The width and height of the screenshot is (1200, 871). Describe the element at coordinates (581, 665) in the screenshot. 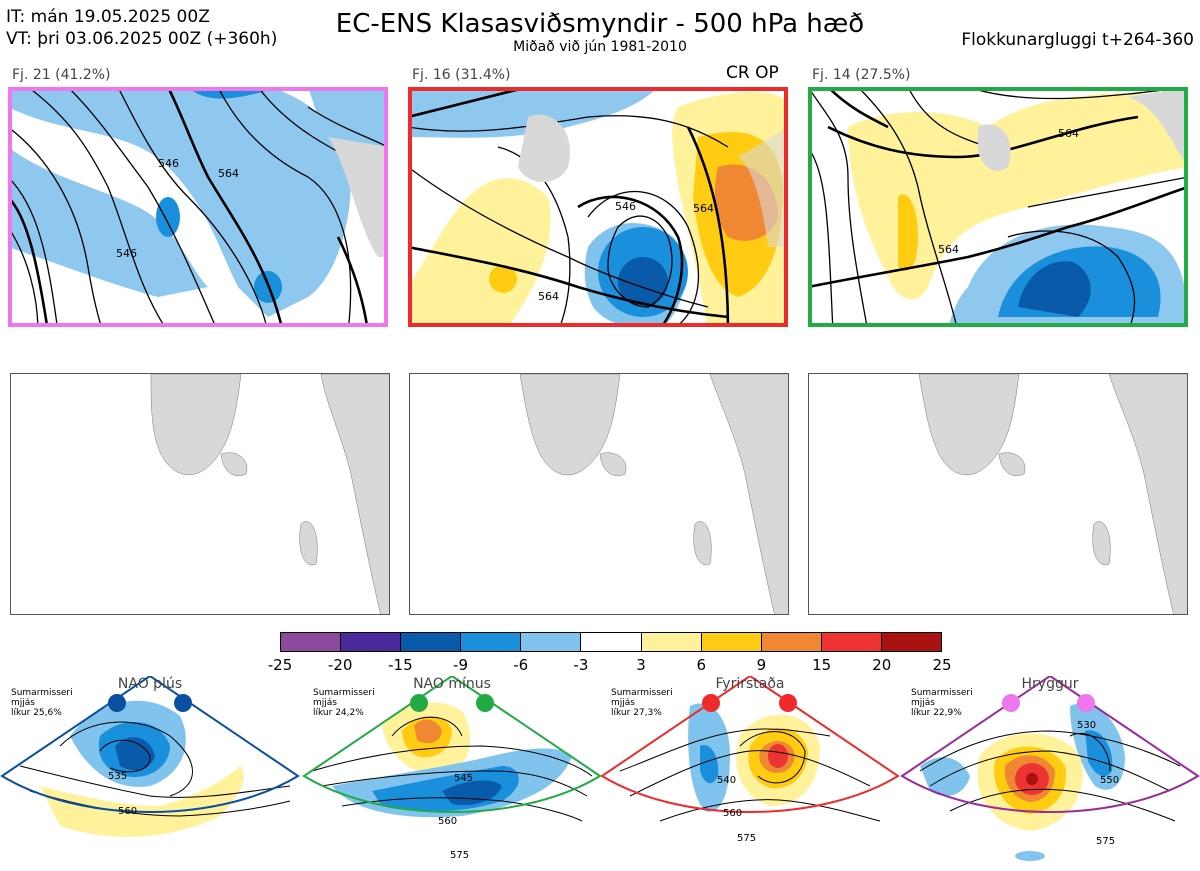

I see `colorbar-tick-label: -3` at that location.